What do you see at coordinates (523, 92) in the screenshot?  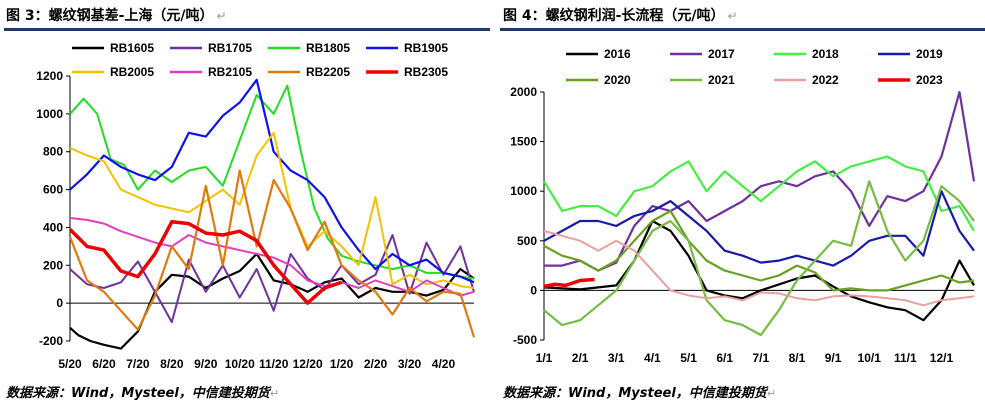 I see `right-y-tick-label: 2000` at bounding box center [523, 92].